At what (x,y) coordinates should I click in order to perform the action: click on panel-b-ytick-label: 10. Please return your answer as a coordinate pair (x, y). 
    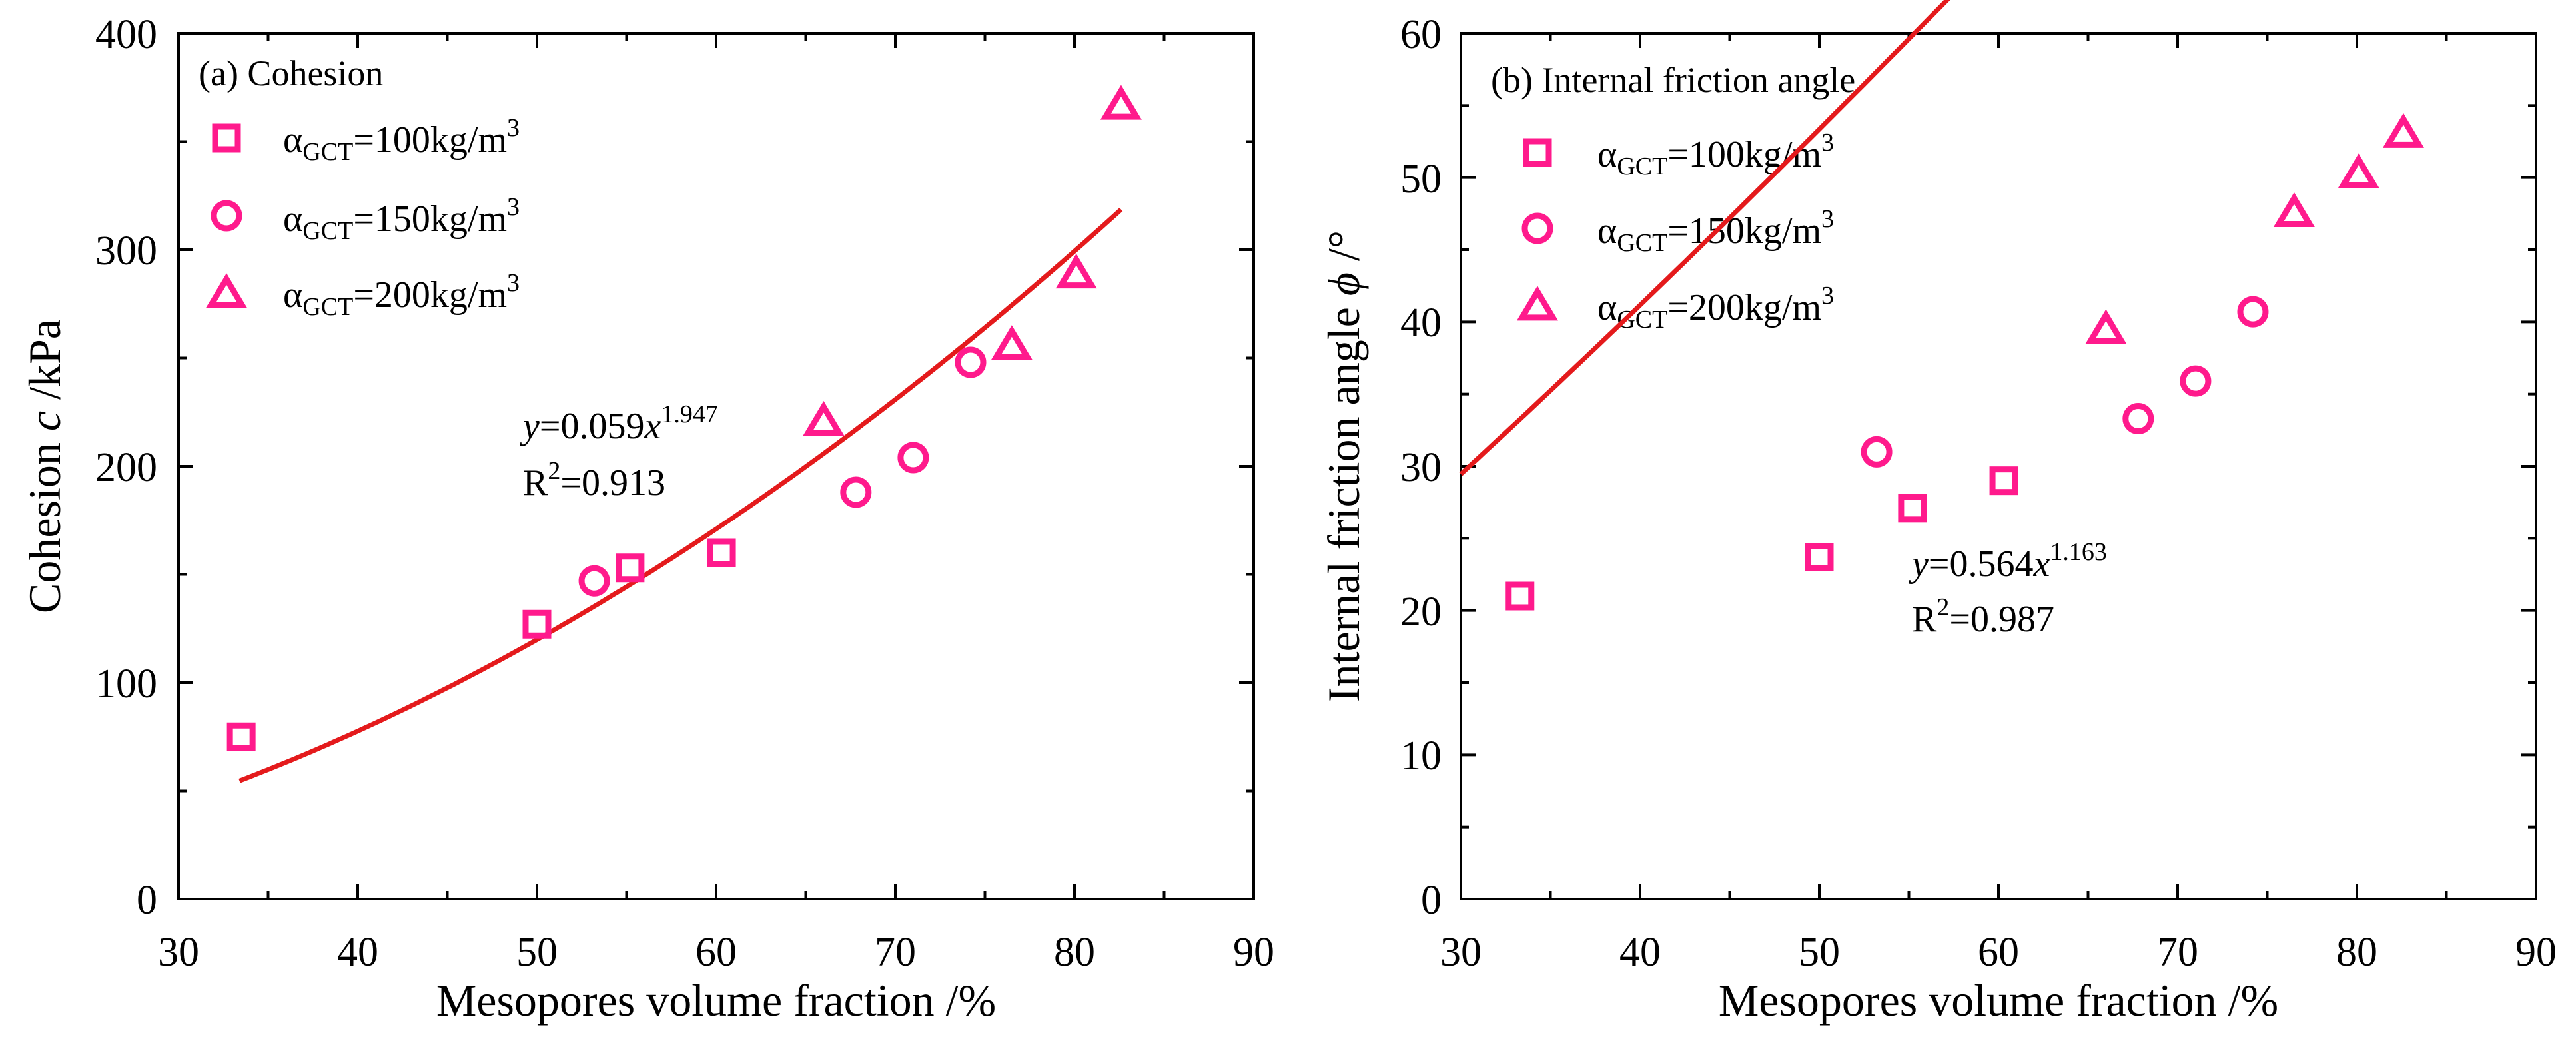
    Looking at the image, I should click on (1421, 756).